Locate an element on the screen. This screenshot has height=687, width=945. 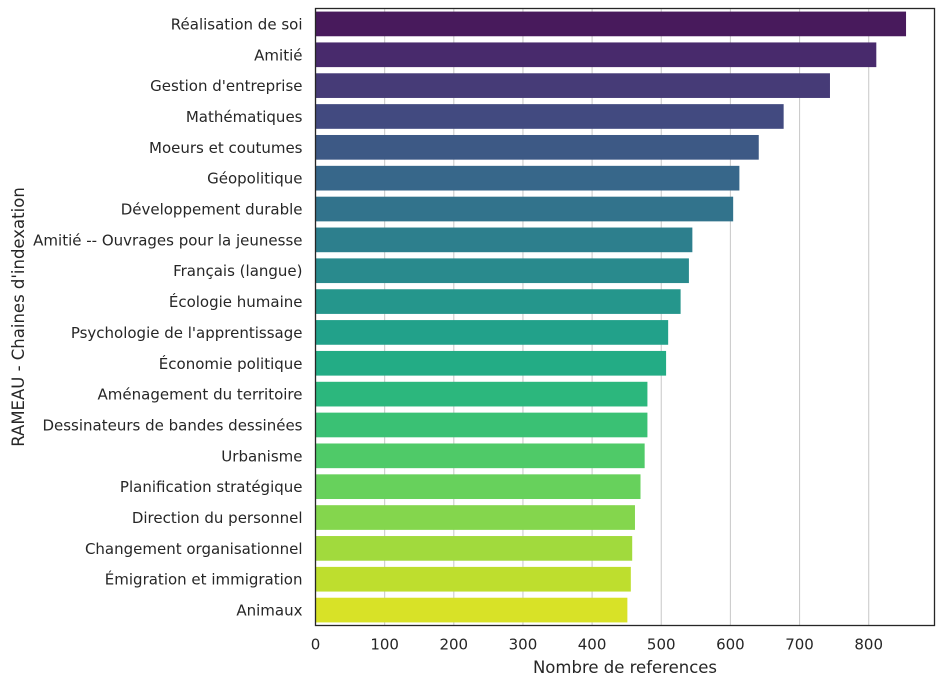
x-tick-label: 0 is located at coordinates (316, 645).